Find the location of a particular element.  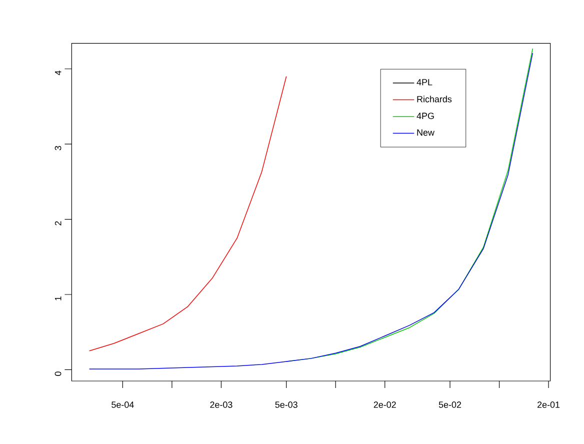

y-tick-label: 4 is located at coordinates (58, 73).